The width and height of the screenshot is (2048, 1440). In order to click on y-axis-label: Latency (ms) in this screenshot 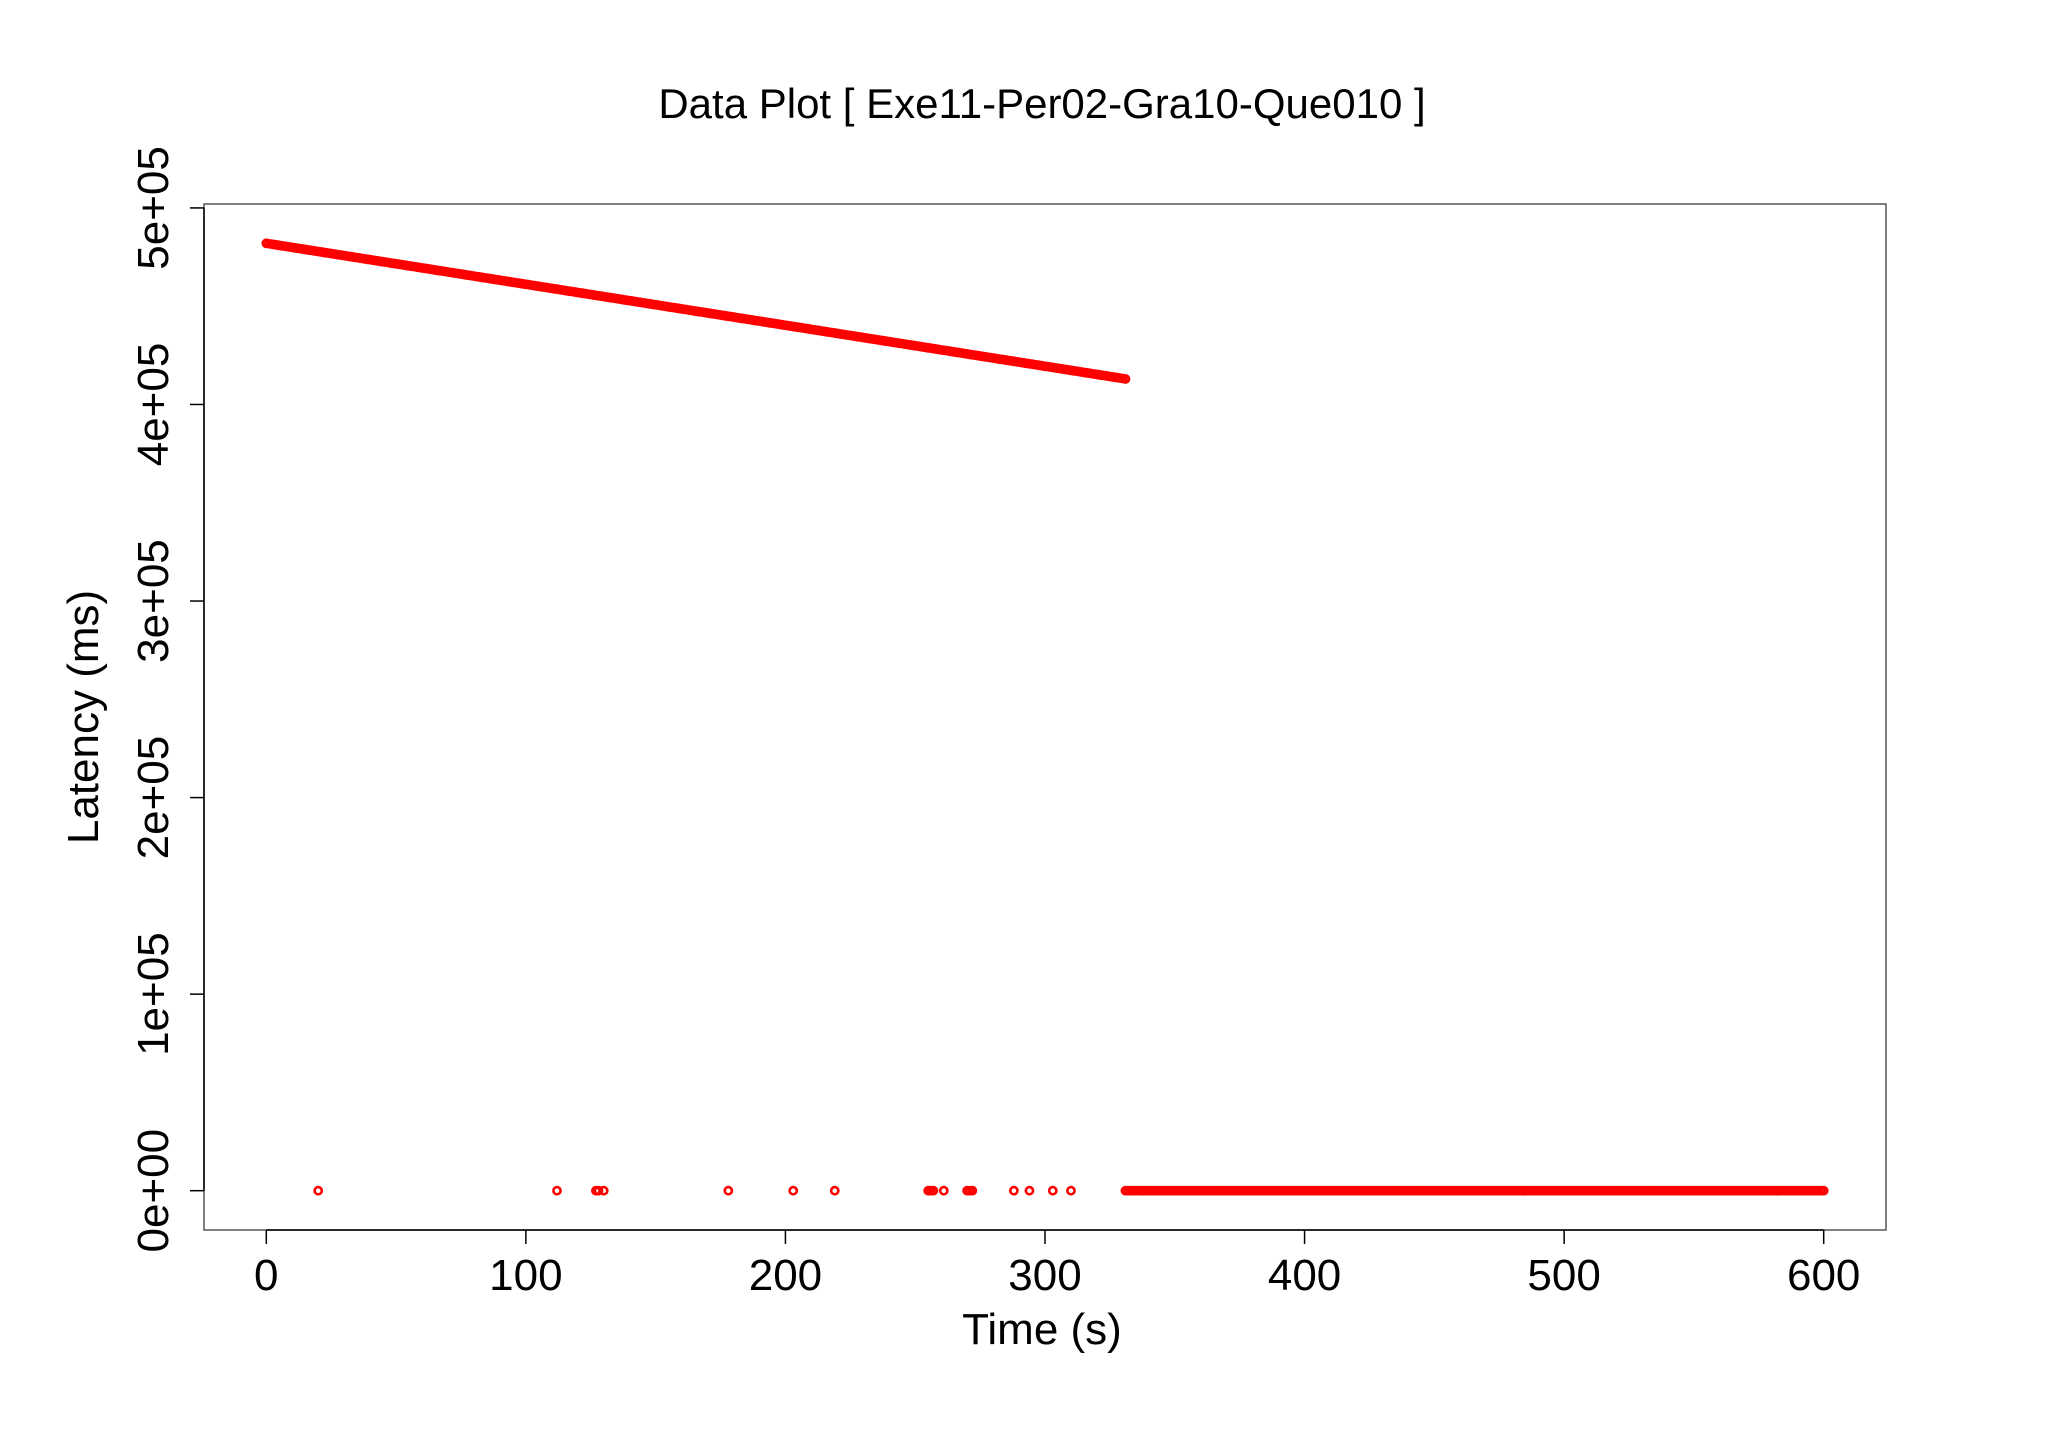, I will do `click(83, 717)`.